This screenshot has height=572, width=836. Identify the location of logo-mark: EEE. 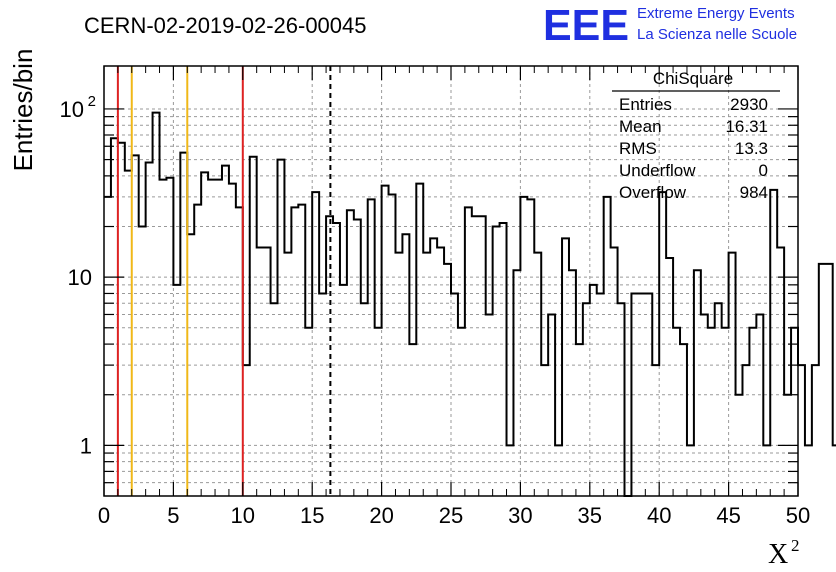
(586, 25).